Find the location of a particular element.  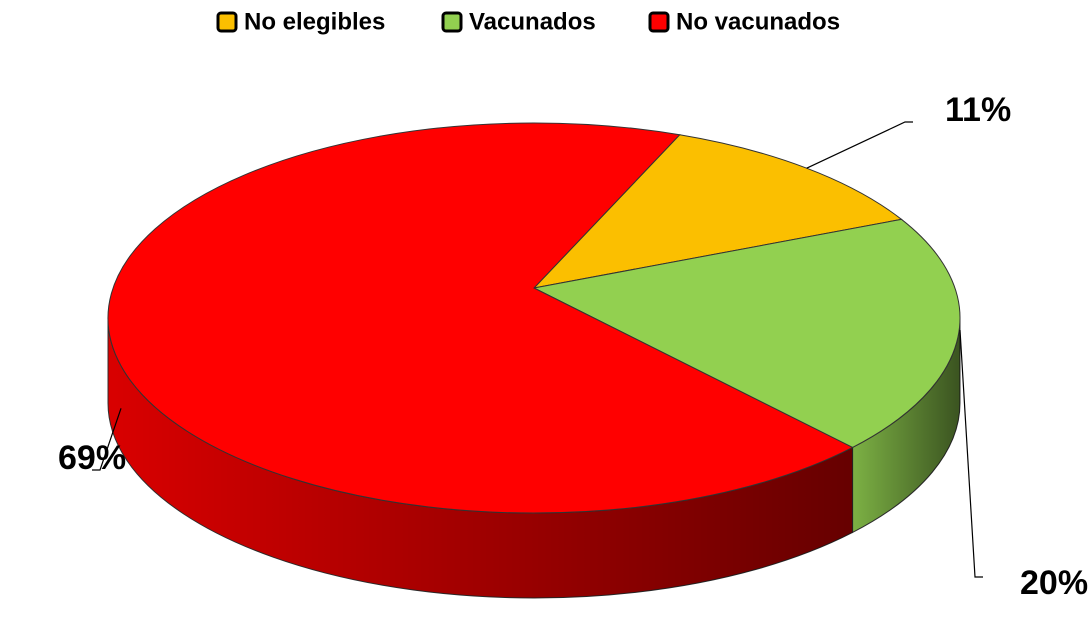

slice is located at coordinates (746, 333).